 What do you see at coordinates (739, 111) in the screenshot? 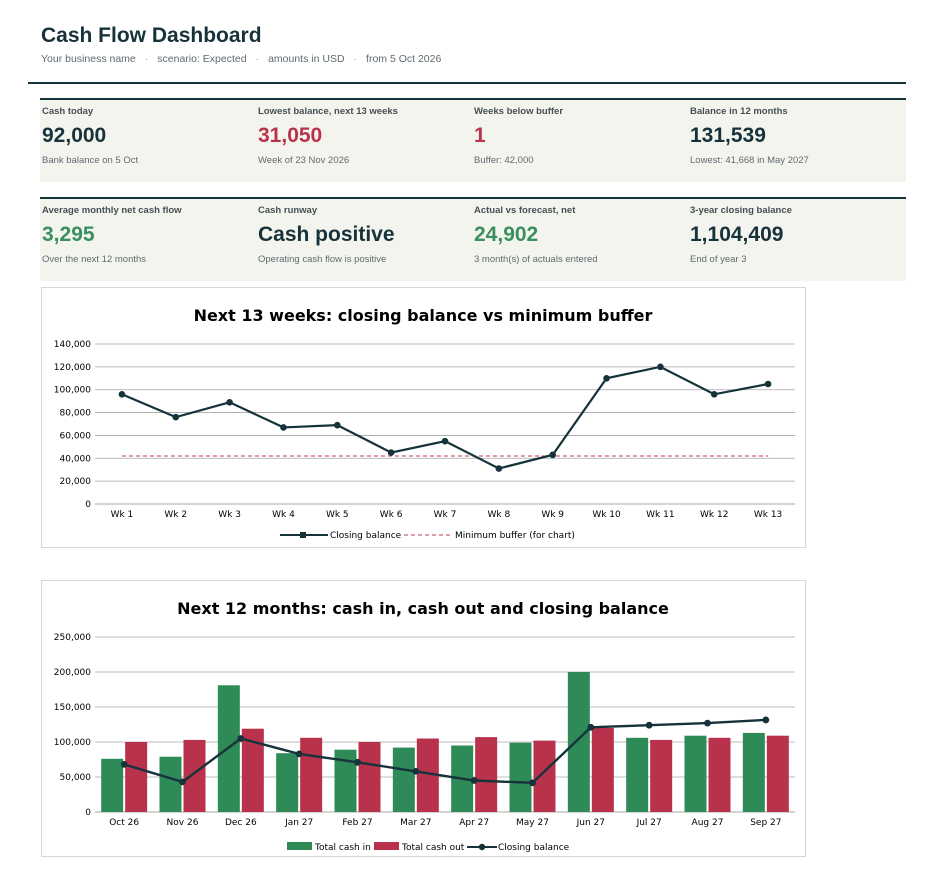
I see `kpi-label: Balance in 12 months` at bounding box center [739, 111].